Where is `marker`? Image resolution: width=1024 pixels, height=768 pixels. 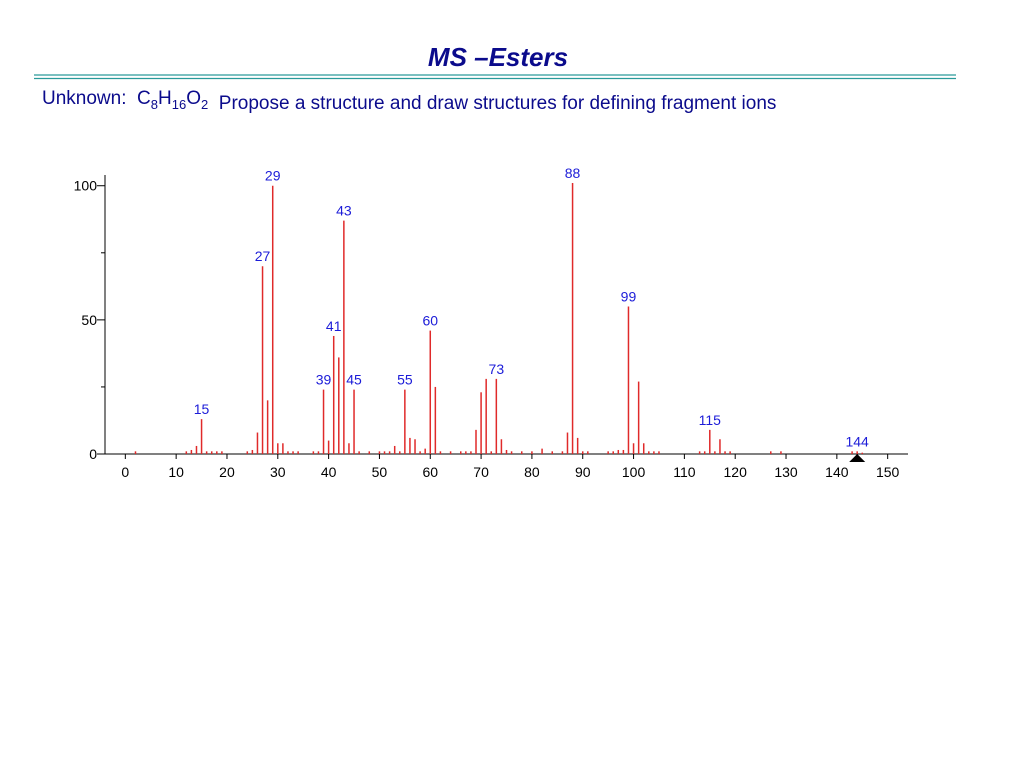
marker is located at coordinates (857, 458).